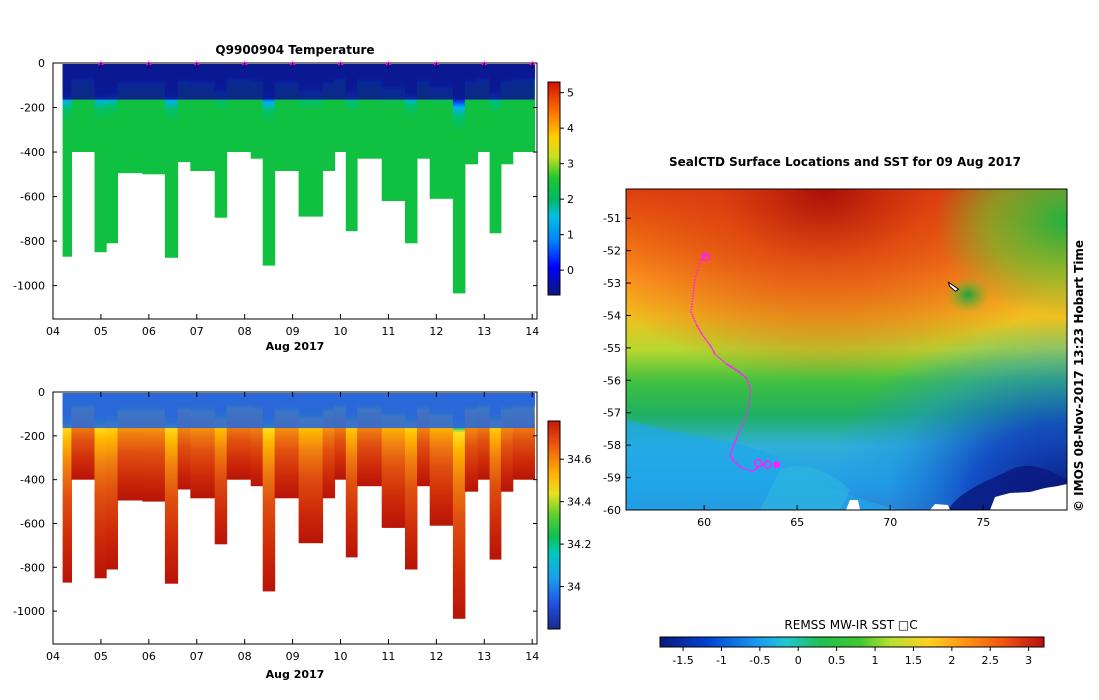 The height and width of the screenshot is (700, 1099). Describe the element at coordinates (825, 362) in the screenshot. I see `seal-track` at that location.